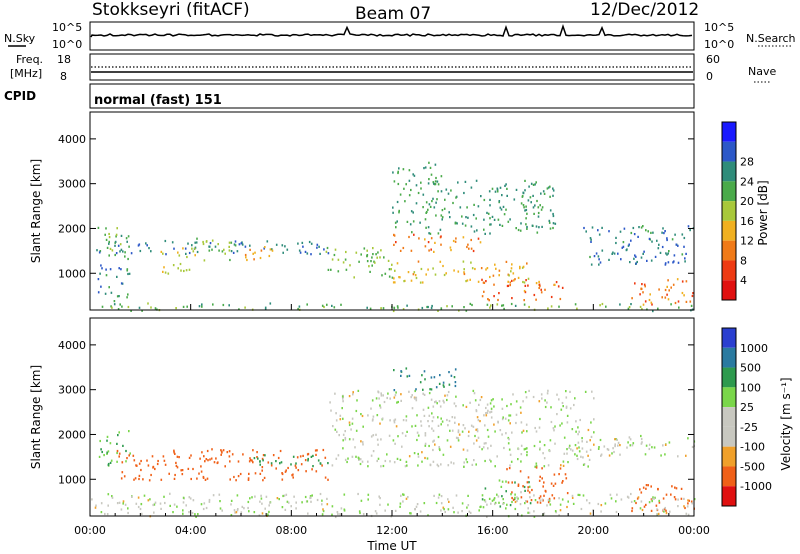 The height and width of the screenshot is (554, 800). Describe the element at coordinates (644, 10) in the screenshot. I see `date-label: 12/Dec/2012` at that location.